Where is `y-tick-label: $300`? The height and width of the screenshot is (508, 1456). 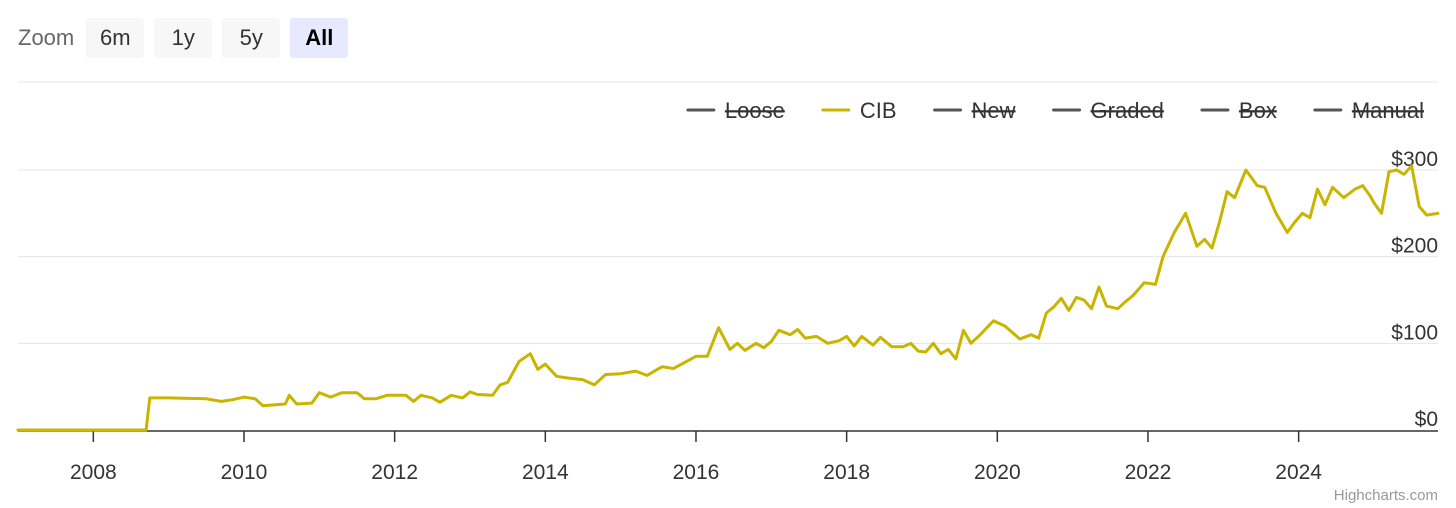 y-tick-label: $300 is located at coordinates (1414, 159).